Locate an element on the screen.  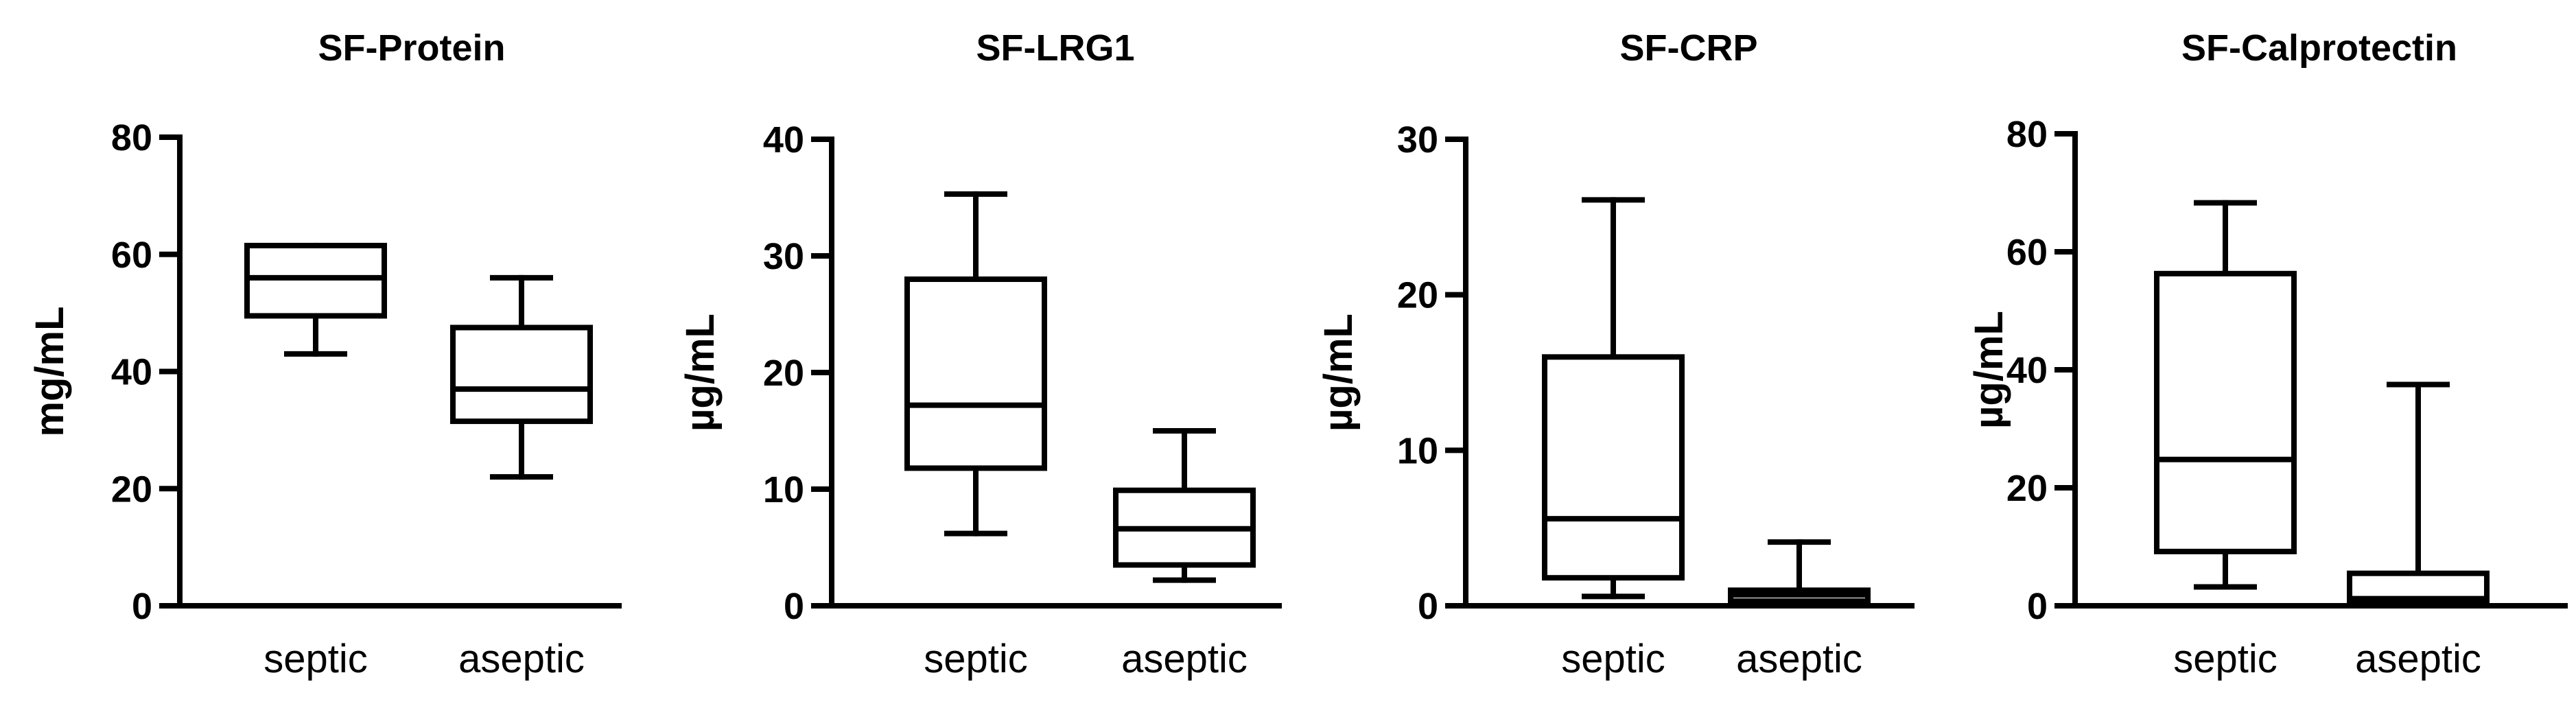
y-axis-label: mg/mL is located at coordinates (49, 371).